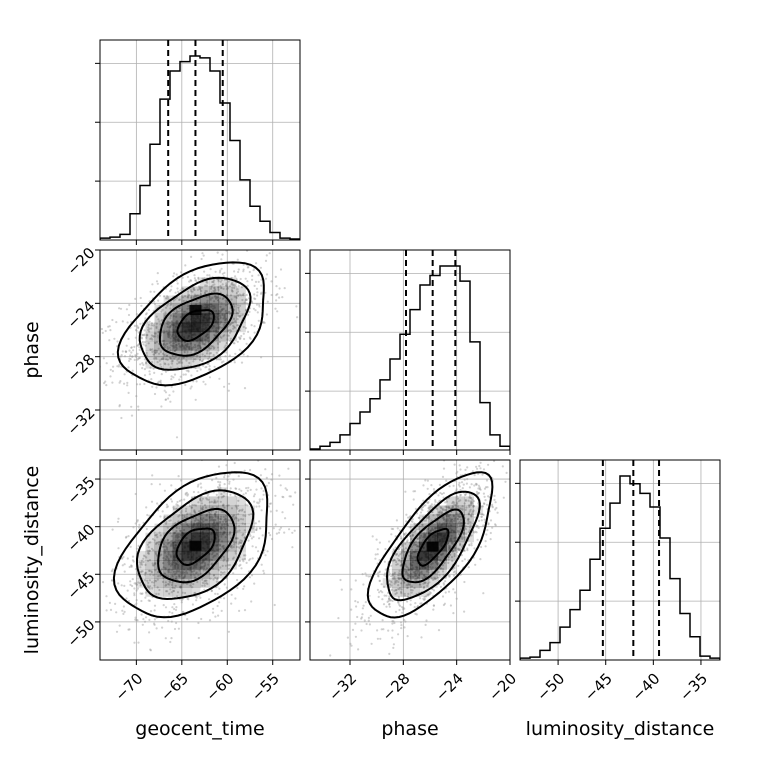 The height and width of the screenshot is (760, 760). Describe the element at coordinates (200, 350) in the screenshot. I see `panel-frame` at that location.